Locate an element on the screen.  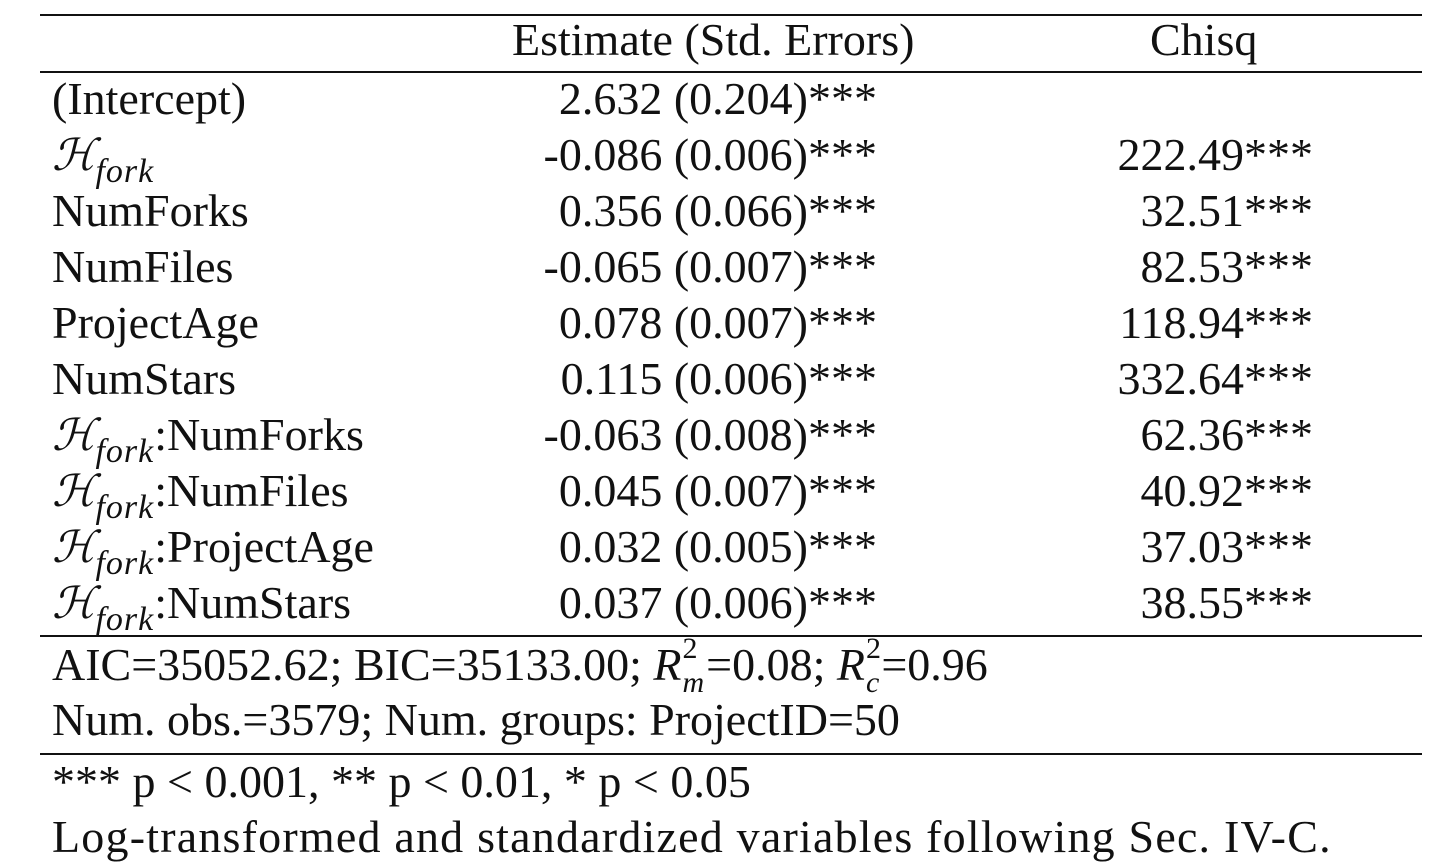
row-label: ℋfork:ProjectAge is located at coordinates (213, 552).